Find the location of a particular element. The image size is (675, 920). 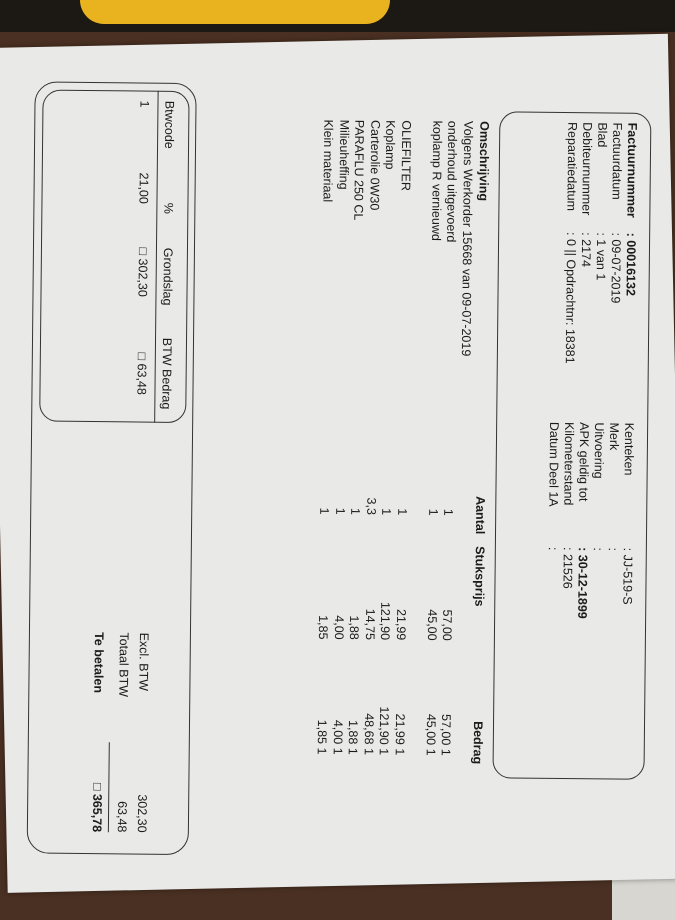

vehicle-field-label: Kilometerstand is located at coordinates (568, 464).